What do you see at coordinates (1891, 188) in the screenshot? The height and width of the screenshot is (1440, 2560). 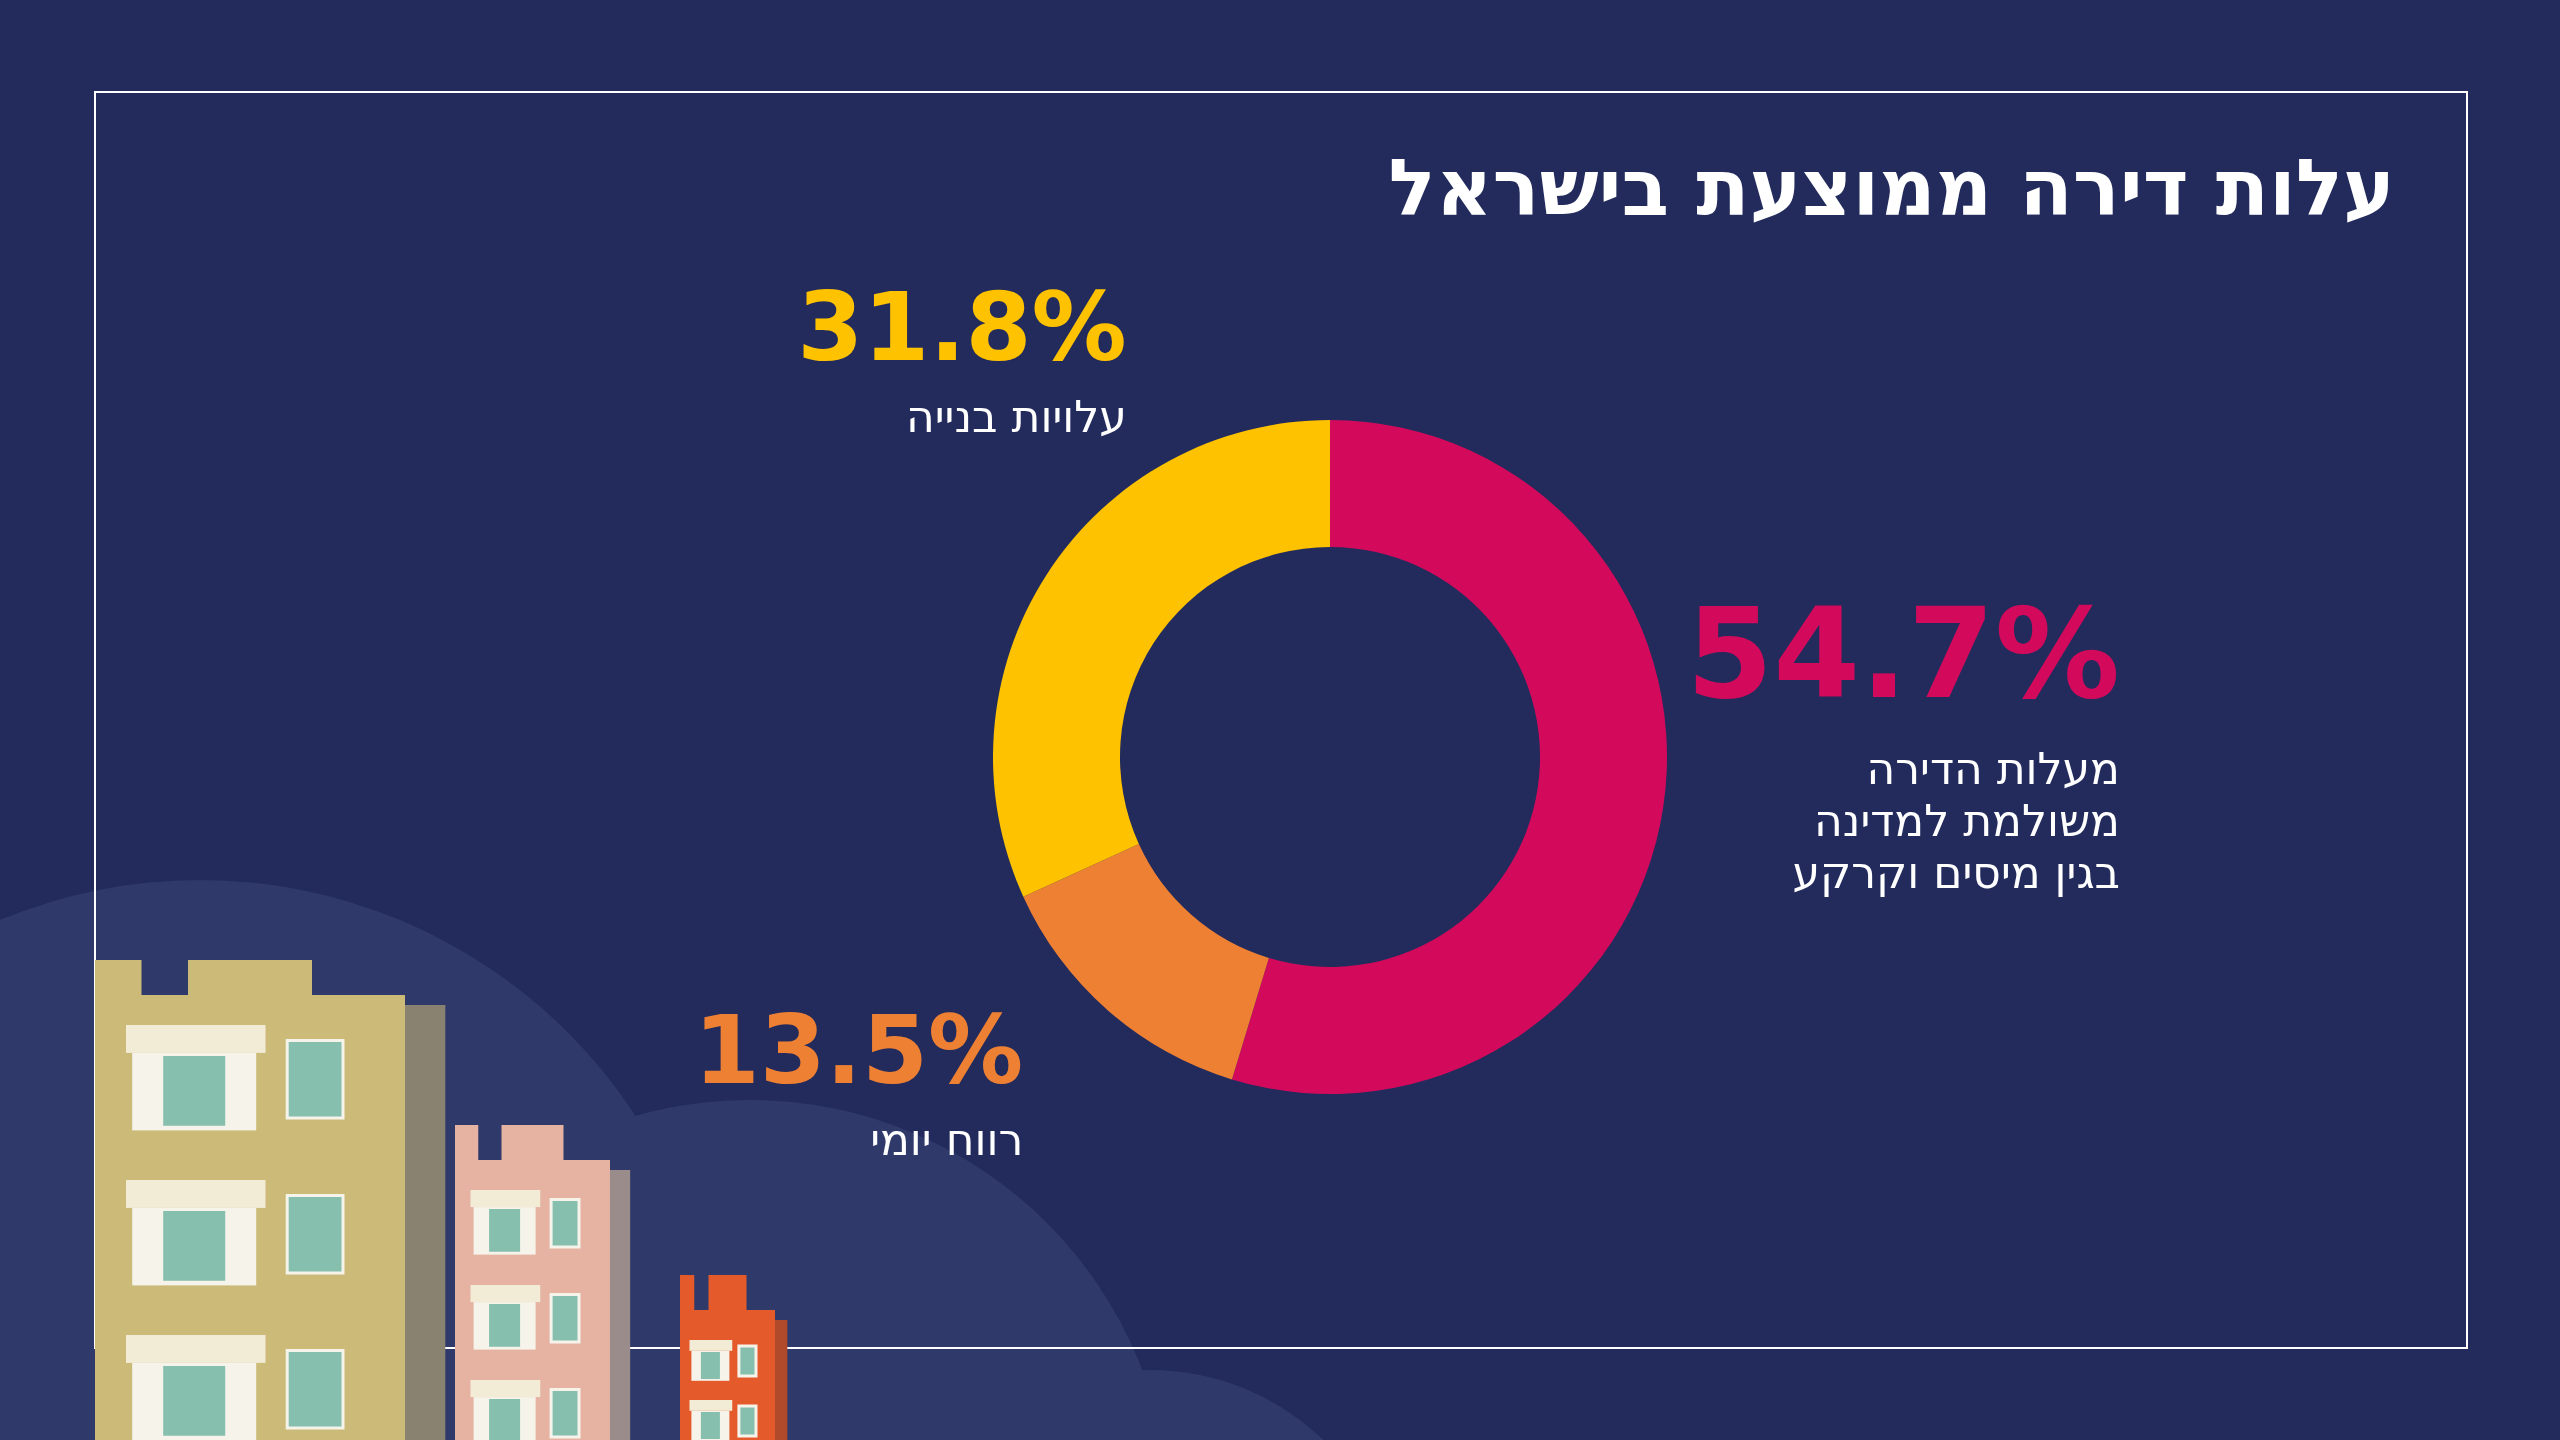 I see `chart-title: עלות דירה ממוצעת בישראל` at bounding box center [1891, 188].